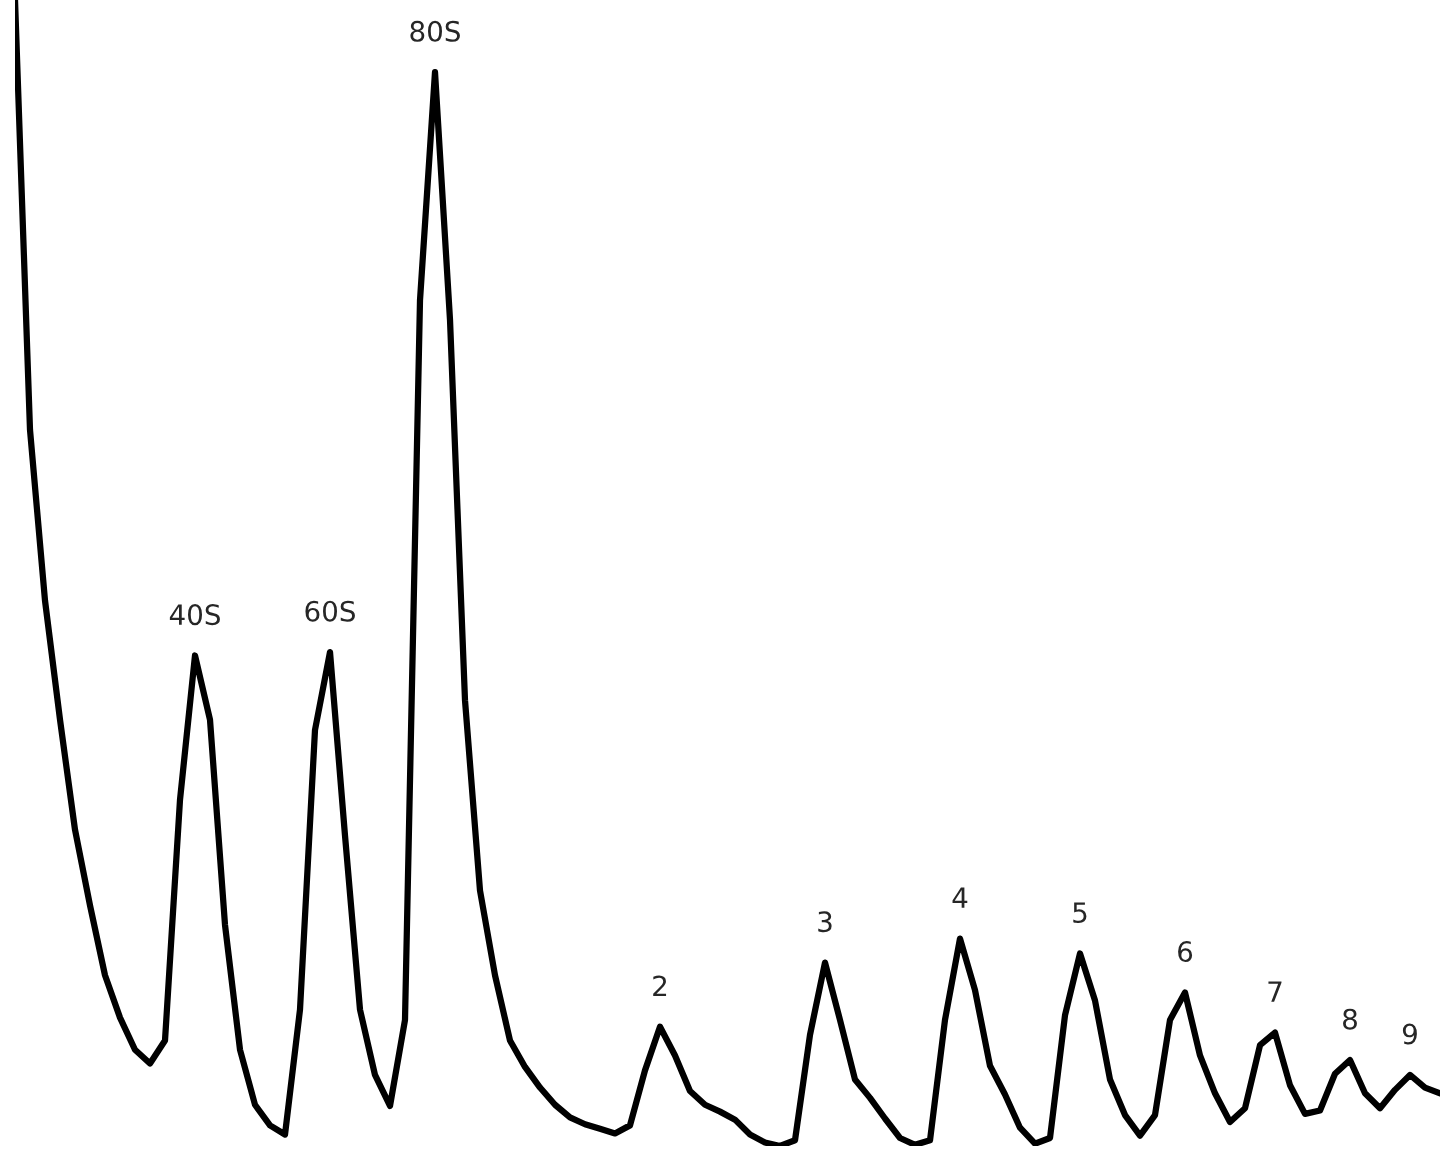 Image resolution: width=1453 pixels, height=1165 pixels. What do you see at coordinates (825, 922) in the screenshot?
I see `annotation: 3` at bounding box center [825, 922].